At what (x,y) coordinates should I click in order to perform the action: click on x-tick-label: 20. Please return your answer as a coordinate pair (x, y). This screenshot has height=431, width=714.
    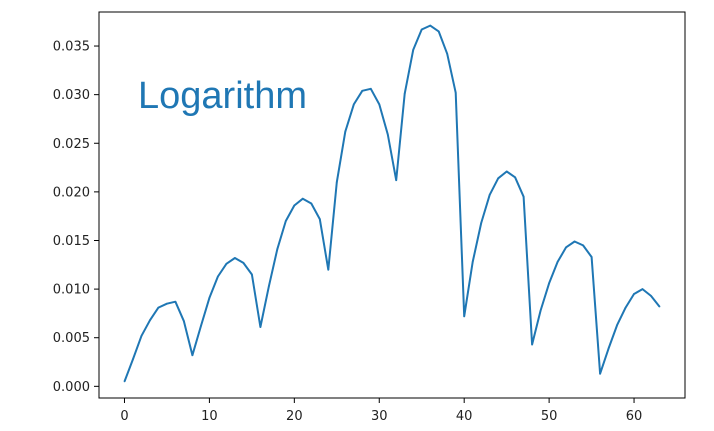
    Looking at the image, I should click on (294, 416).